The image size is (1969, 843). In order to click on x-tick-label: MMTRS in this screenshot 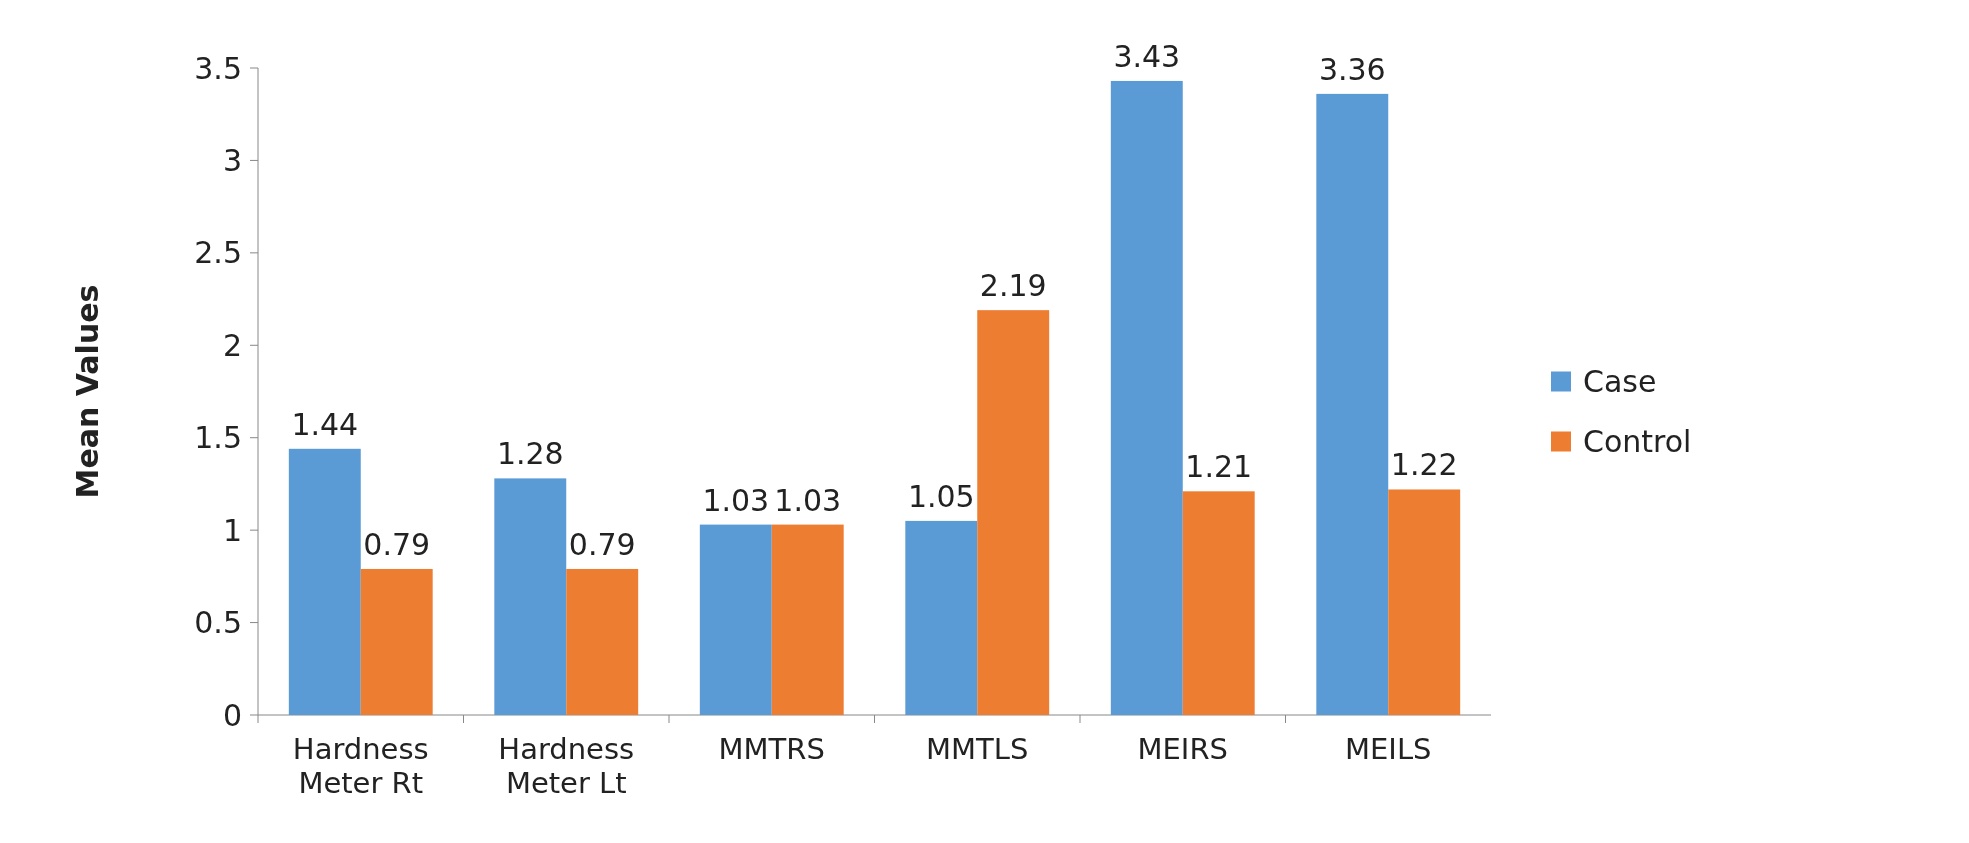, I will do `click(771, 749)`.